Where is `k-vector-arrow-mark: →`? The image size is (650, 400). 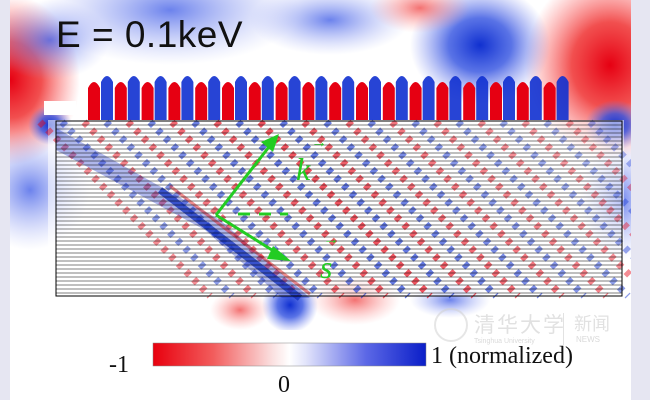
k-vector-arrow-mark: → is located at coordinates (319, 142).